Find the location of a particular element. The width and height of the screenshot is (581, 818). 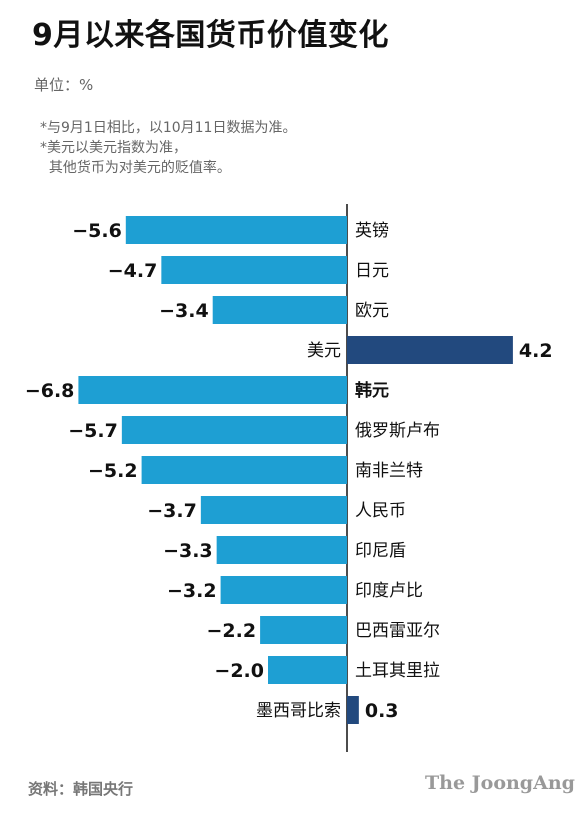

value-label-9: −3.2 is located at coordinates (192, 591).